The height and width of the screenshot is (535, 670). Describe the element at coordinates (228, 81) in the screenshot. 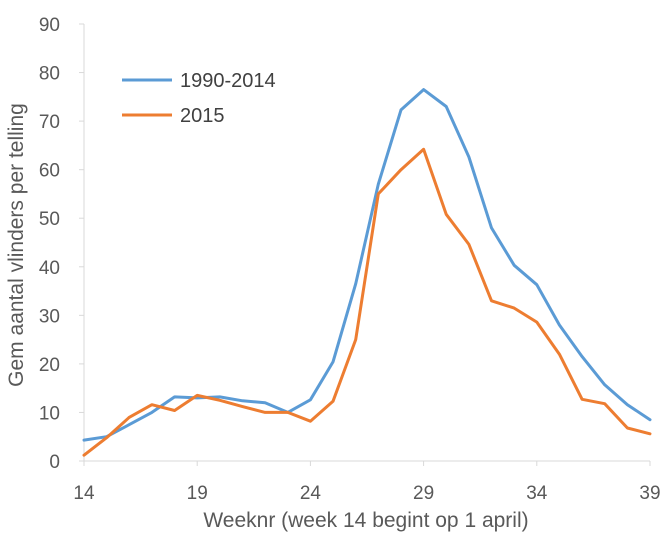

I see `legend-label: 1990-2014` at that location.